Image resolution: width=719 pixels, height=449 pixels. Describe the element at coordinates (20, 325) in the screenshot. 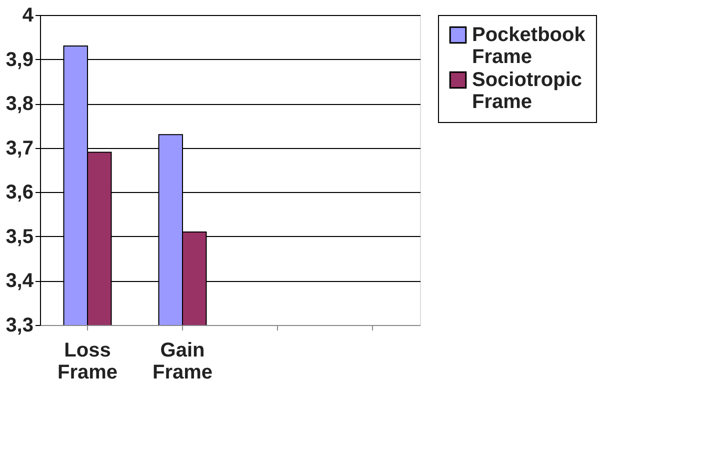

I see `y-tick-label: 3,3` at that location.